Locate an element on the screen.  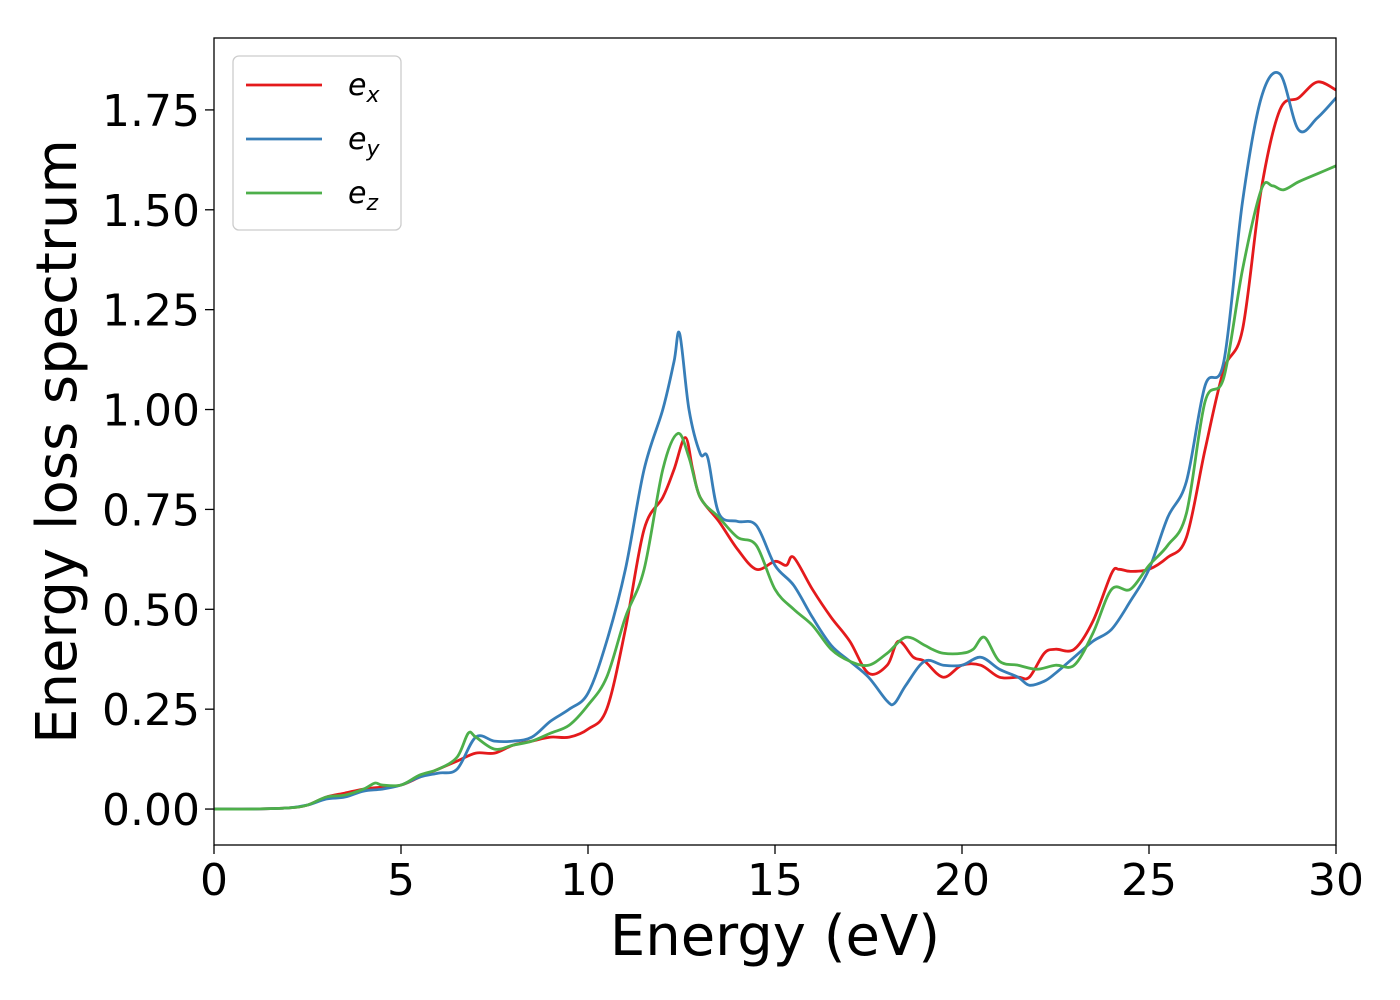
x-tick-label: 15 is located at coordinates (775, 880).